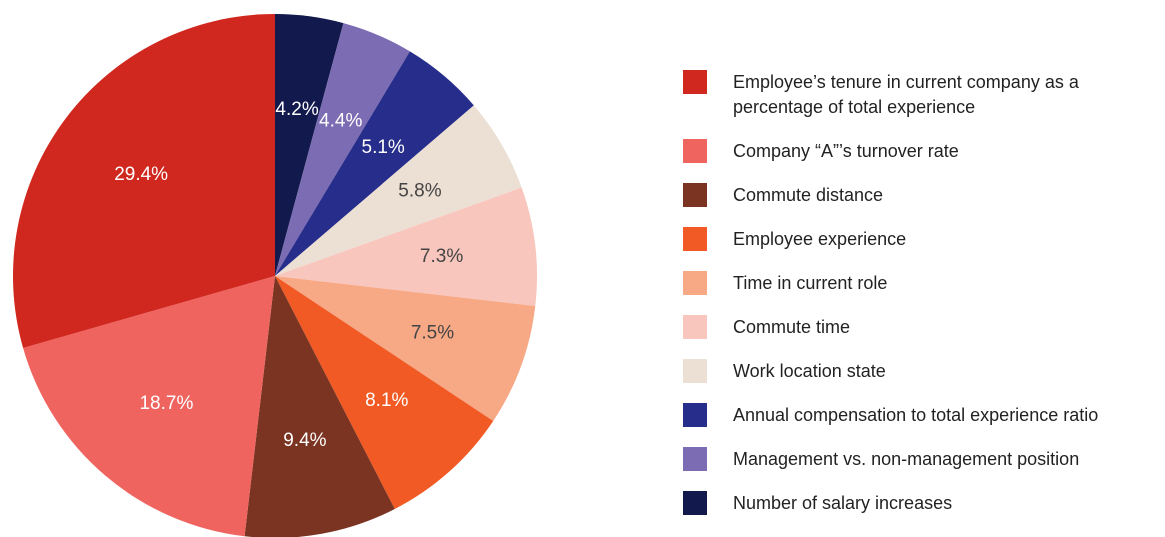 Image resolution: width=1165 pixels, height=537 pixels. Describe the element at coordinates (792, 327) in the screenshot. I see `legend-label: Commute time` at that location.